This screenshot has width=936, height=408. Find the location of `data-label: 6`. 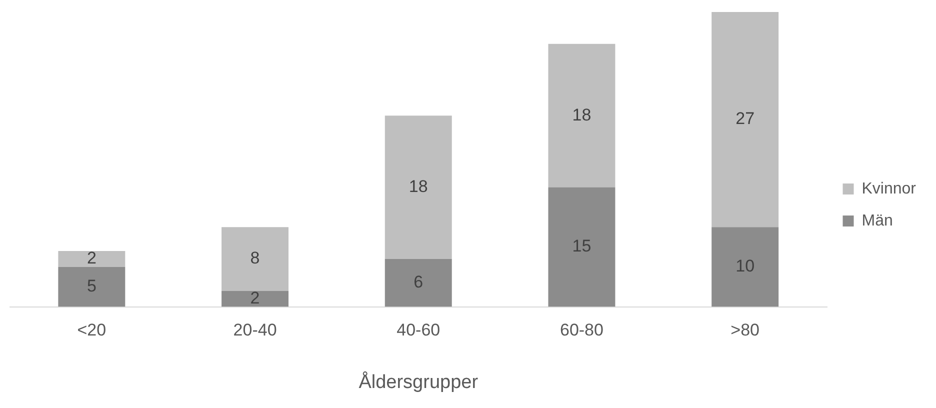

data-label: 6 is located at coordinates (419, 282).